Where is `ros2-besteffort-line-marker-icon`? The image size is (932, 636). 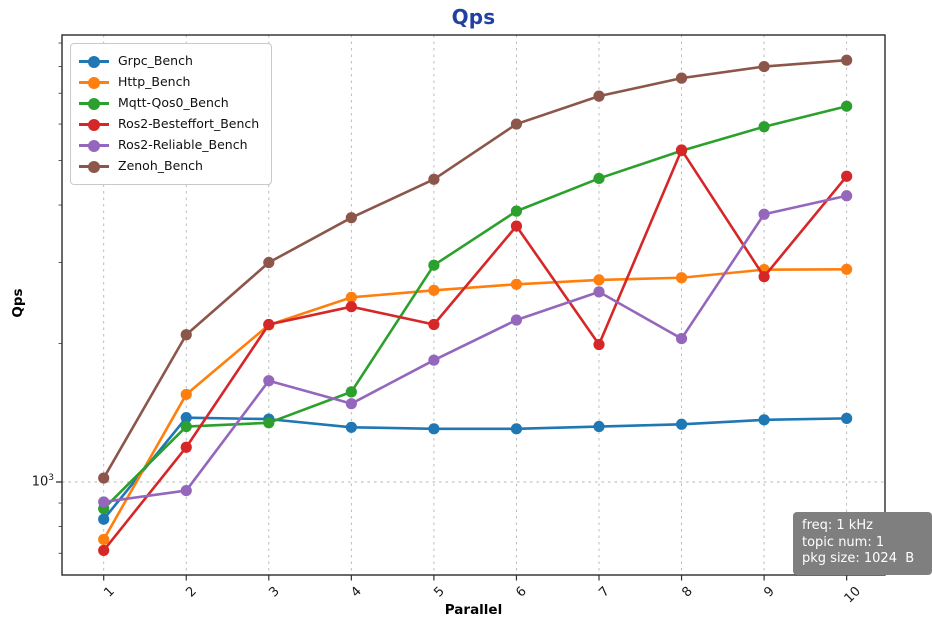 ros2-besteffort-line-marker-icon is located at coordinates (94, 124).